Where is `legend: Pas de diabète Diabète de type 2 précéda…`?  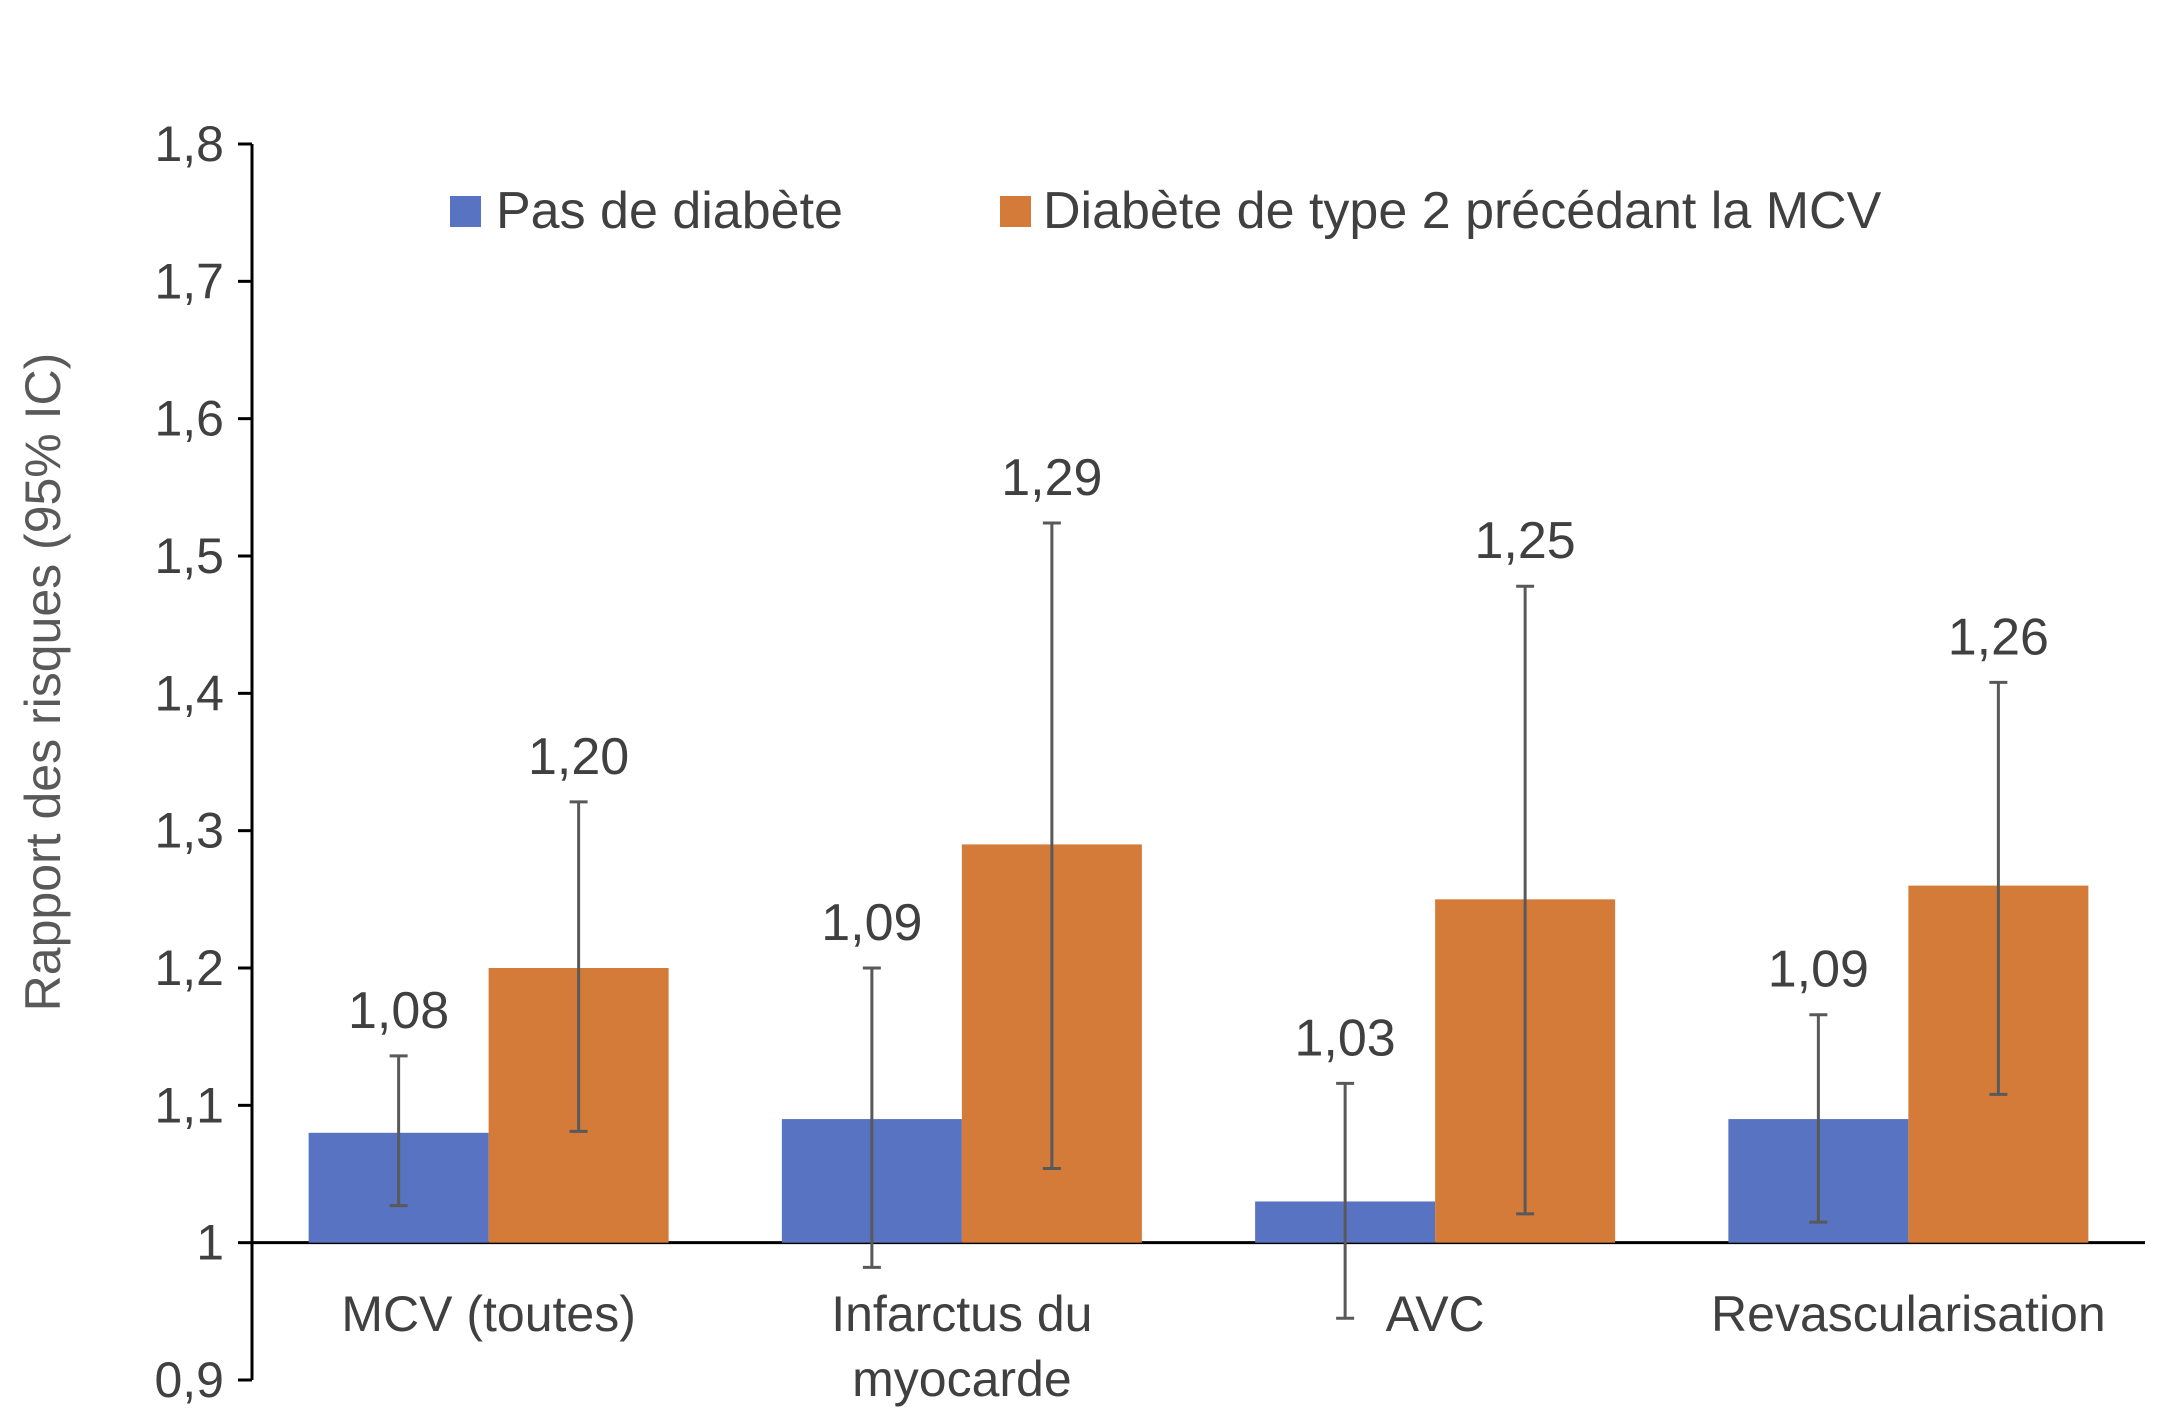 legend: Pas de diabète Diabète de type 2 précéda… is located at coordinates (1166, 211).